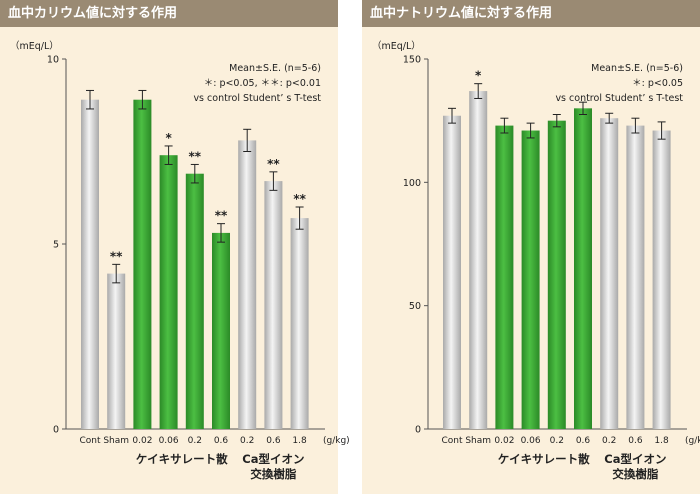 Image resolution: width=700 pixels, height=494 pixels. I want to click on y-tick-label: 5, so click(56, 245).